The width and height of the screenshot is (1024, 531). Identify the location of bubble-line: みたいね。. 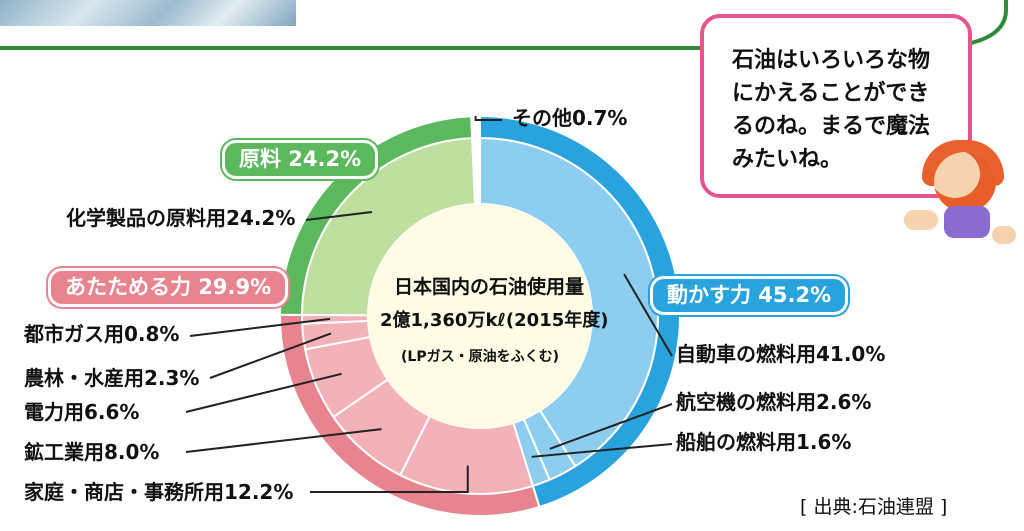
(787, 159).